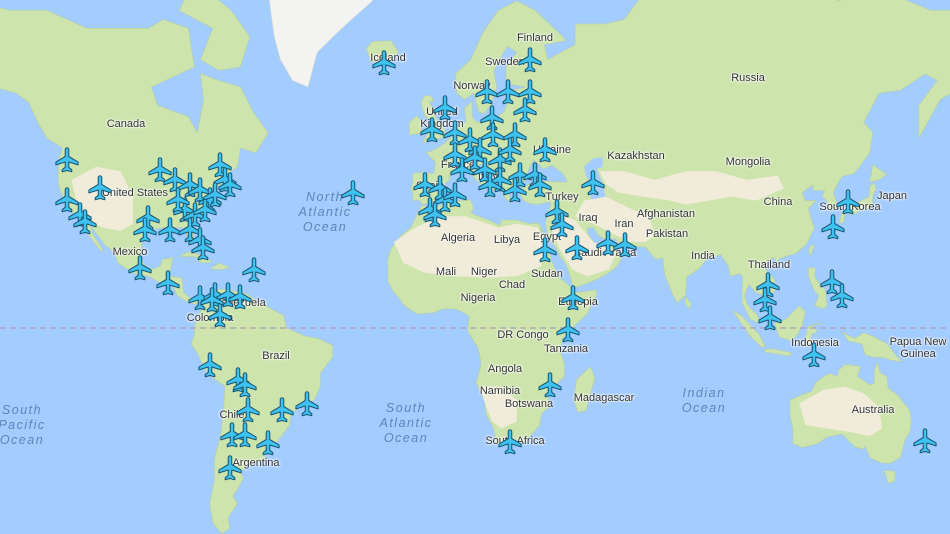 The image size is (950, 534). What do you see at coordinates (478, 298) in the screenshot?
I see `country-label-nigeria: Nigeria` at bounding box center [478, 298].